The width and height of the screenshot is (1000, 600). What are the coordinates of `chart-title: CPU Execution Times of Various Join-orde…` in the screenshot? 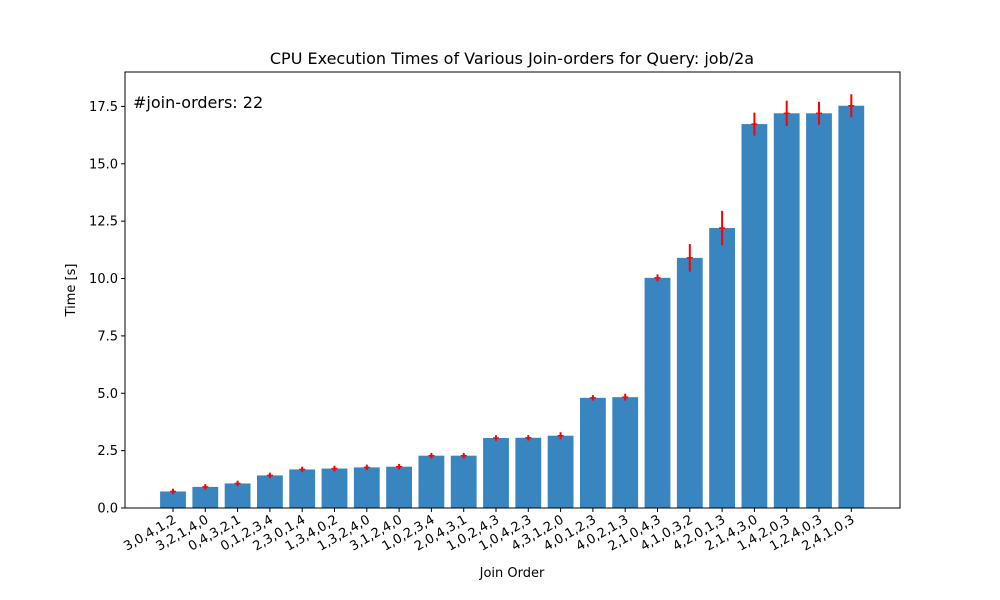 It's located at (512, 58).